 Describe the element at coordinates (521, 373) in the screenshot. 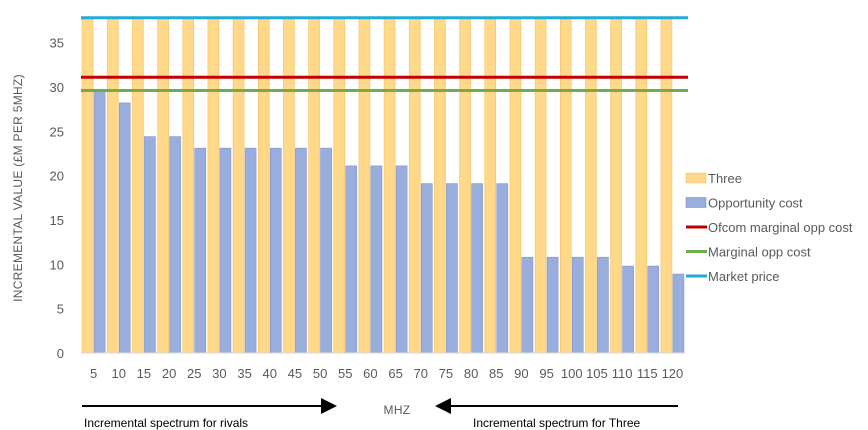

I see `x-tick-90: 90` at that location.